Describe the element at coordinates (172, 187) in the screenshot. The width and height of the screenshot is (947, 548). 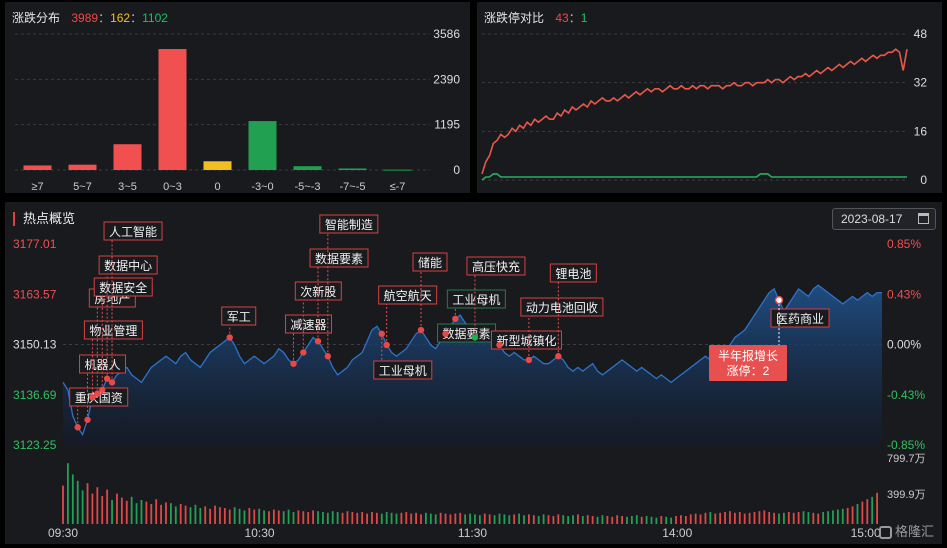
I see `x-tick-label: 0~3` at that location.